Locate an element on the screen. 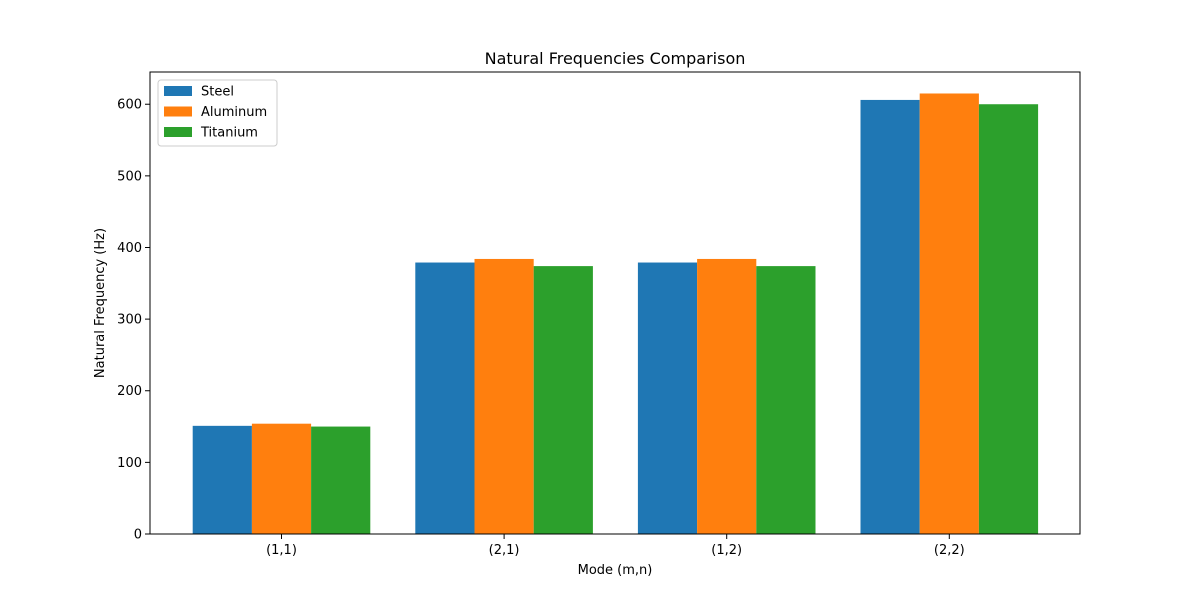 Image resolution: width=1200 pixels, height=600 pixels. chart-title: Natural Frequencies Comparison is located at coordinates (615, 58).